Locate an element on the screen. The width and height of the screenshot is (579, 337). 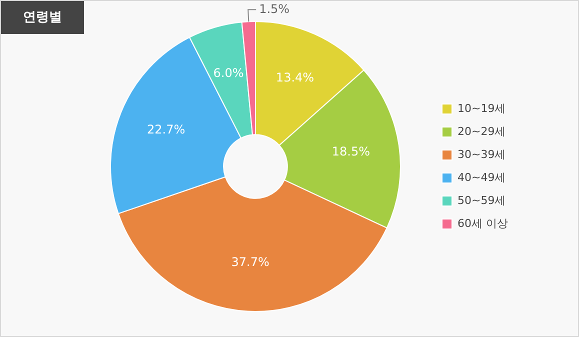
data-label: 6.0% is located at coordinates (228, 73).